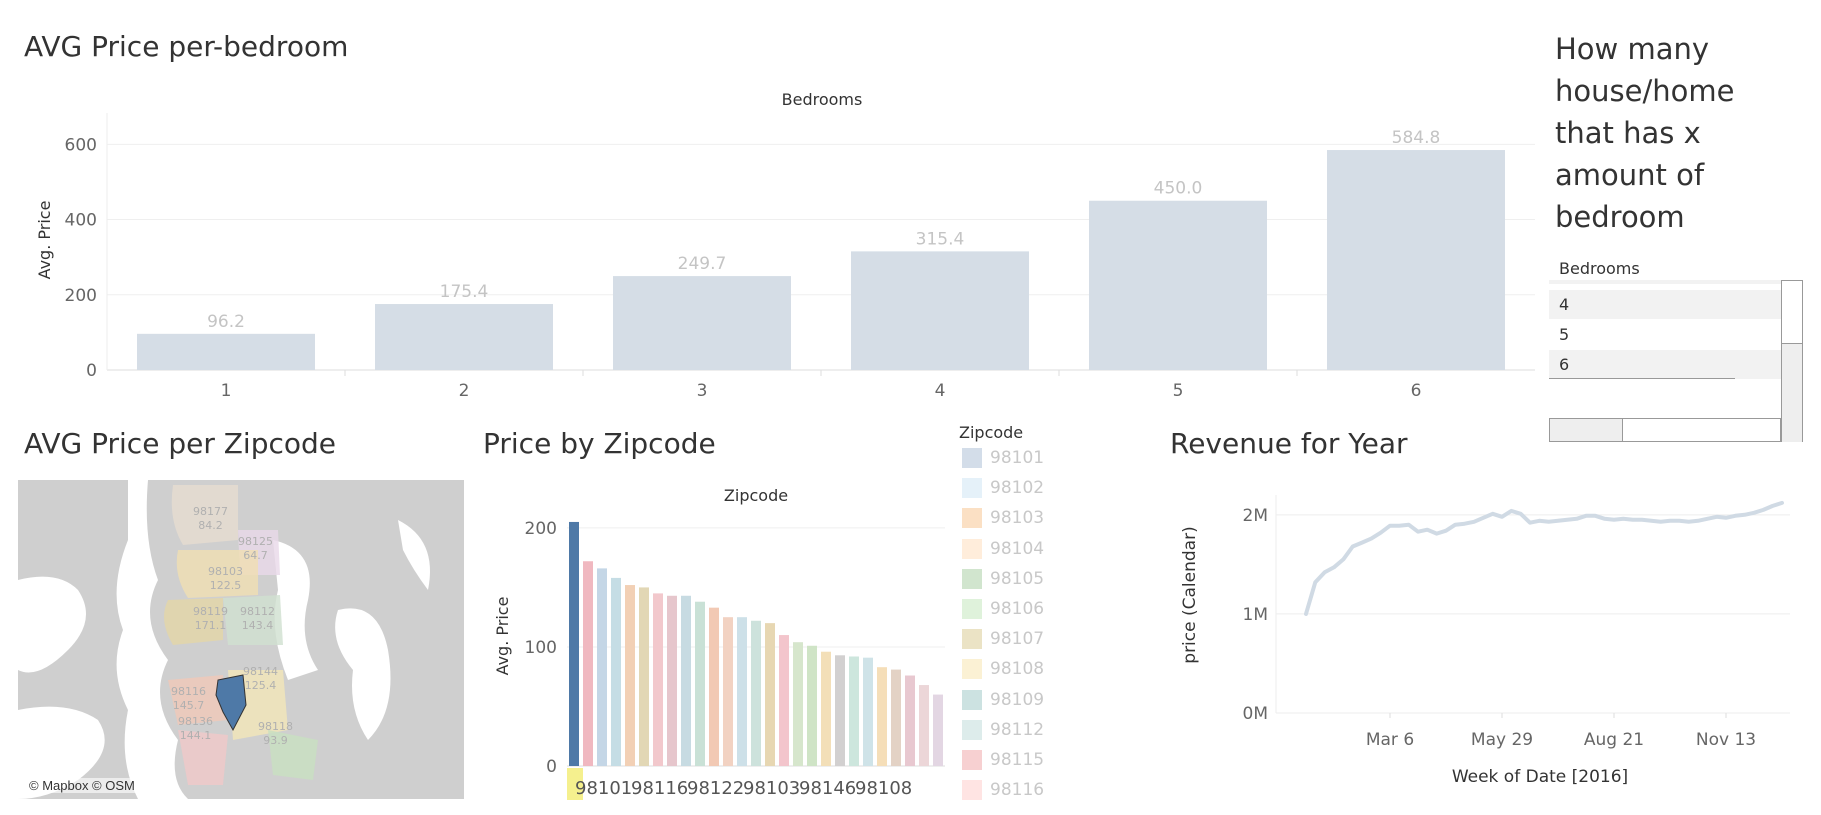 The width and height of the screenshot is (1821, 815). Describe the element at coordinates (1665, 282) in the screenshot. I see `bedroom-list-clip-edge` at that location.